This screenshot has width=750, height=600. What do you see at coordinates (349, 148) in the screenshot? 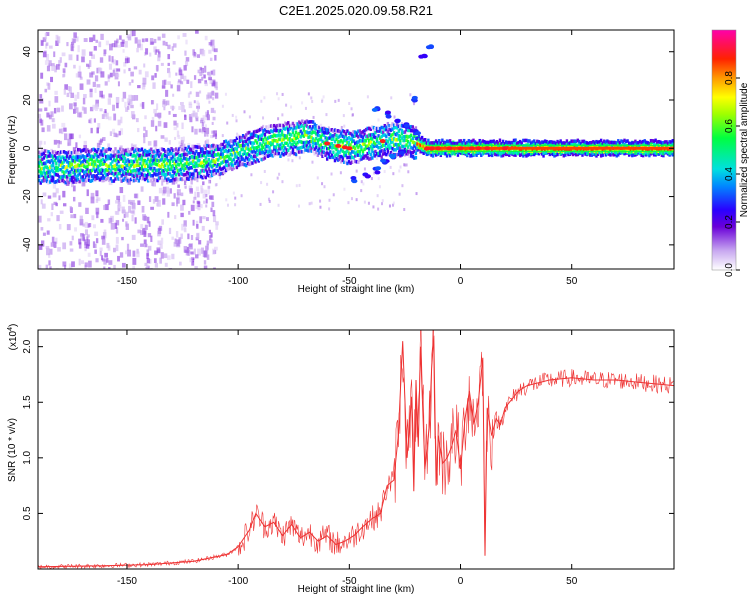
I see `spectrogram-peak` at bounding box center [349, 148].